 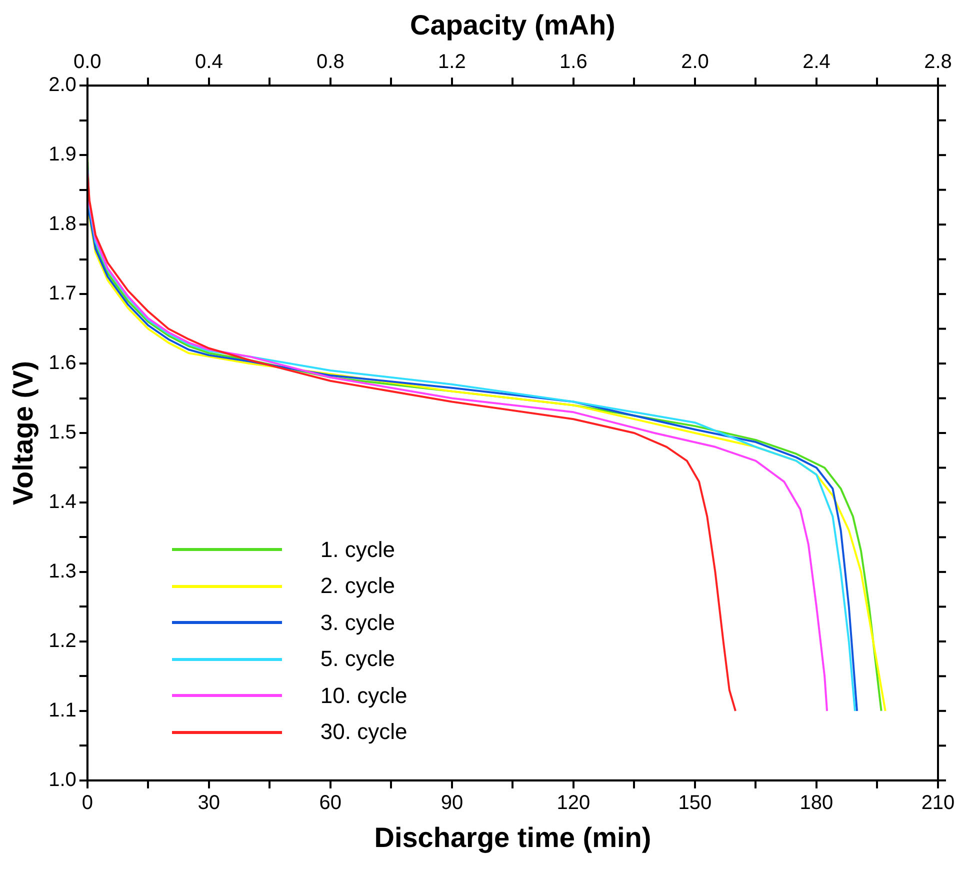 What do you see at coordinates (452, 803) in the screenshot?
I see `x-tick-label: 90` at bounding box center [452, 803].